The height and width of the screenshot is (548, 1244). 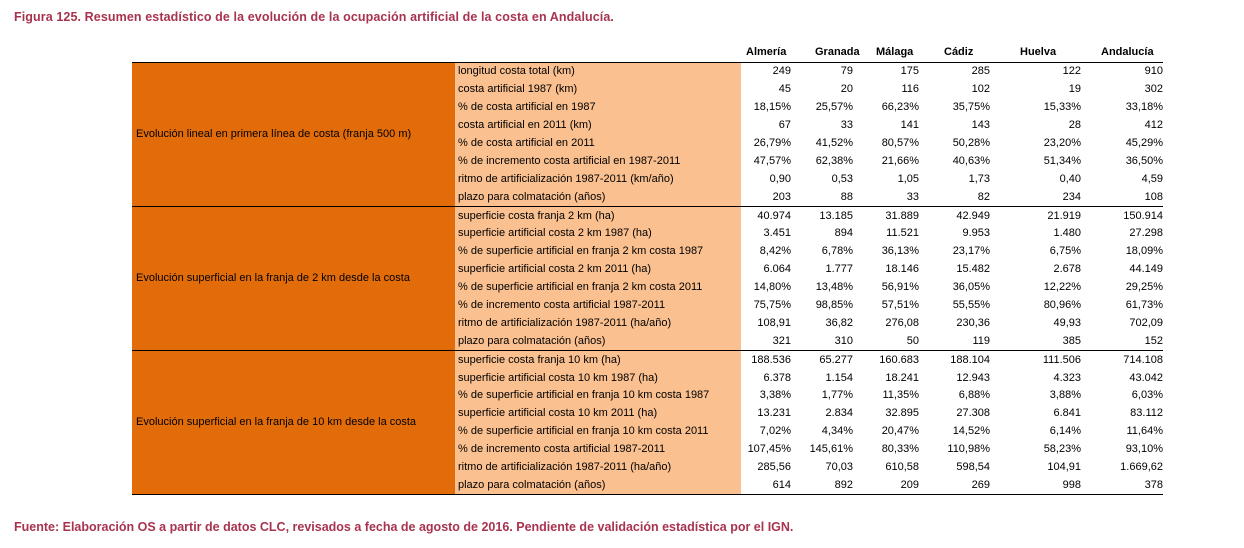 What do you see at coordinates (1122, 413) in the screenshot?
I see `value-cell: 83.112` at bounding box center [1122, 413].